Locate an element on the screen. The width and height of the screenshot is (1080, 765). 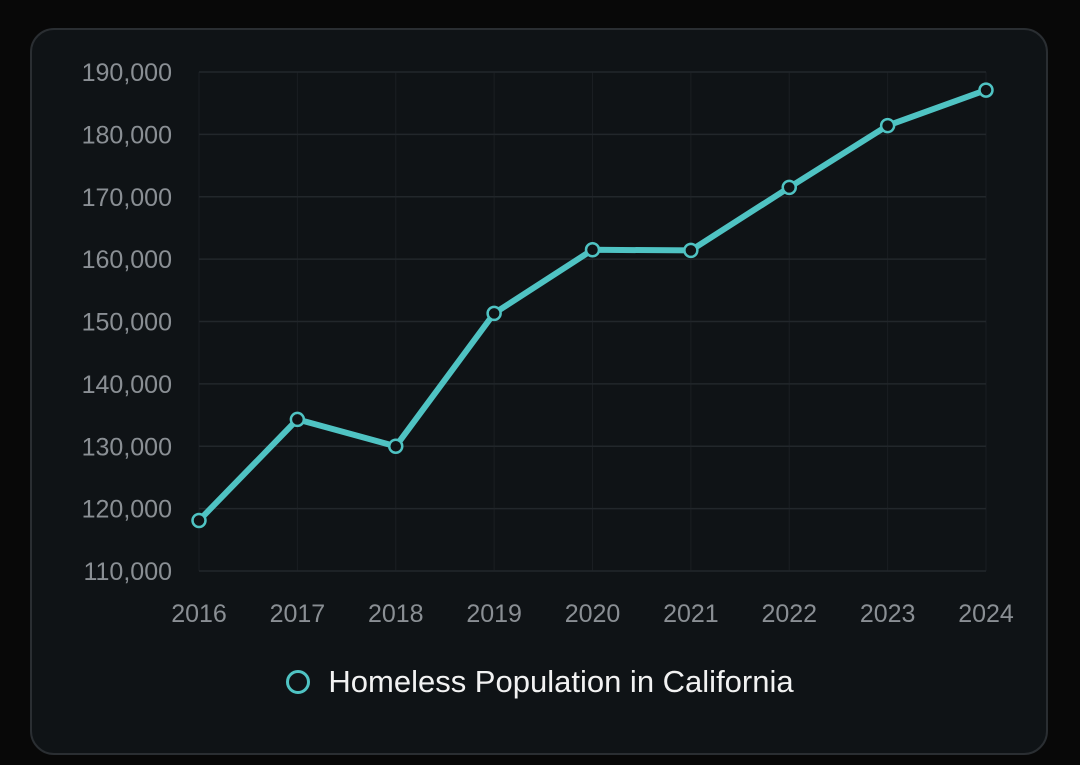
legend: Homeless Population in California is located at coordinates (540, 682).